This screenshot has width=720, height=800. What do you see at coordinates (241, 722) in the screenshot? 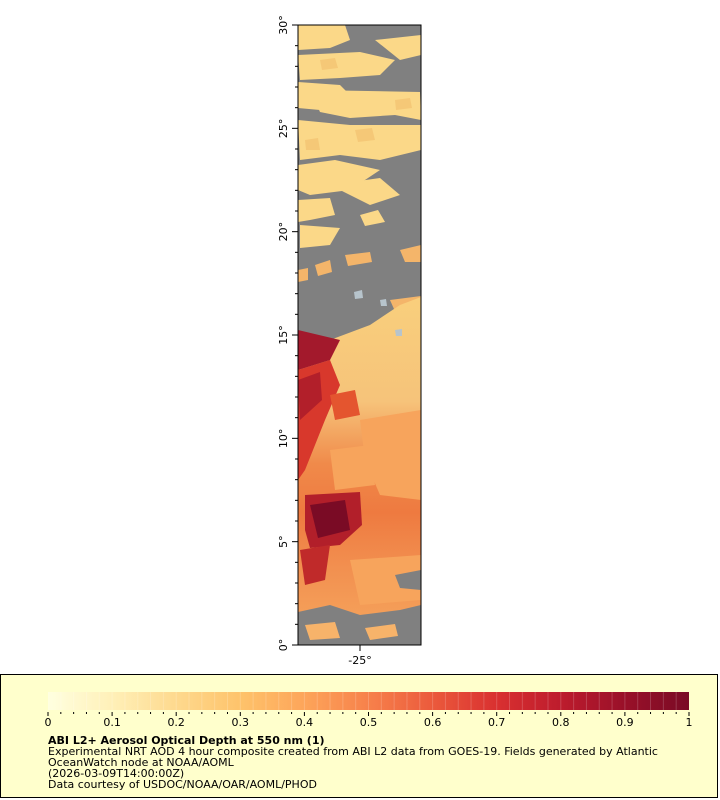
I see `colorbar-tick-label: 0.3` at bounding box center [241, 722].